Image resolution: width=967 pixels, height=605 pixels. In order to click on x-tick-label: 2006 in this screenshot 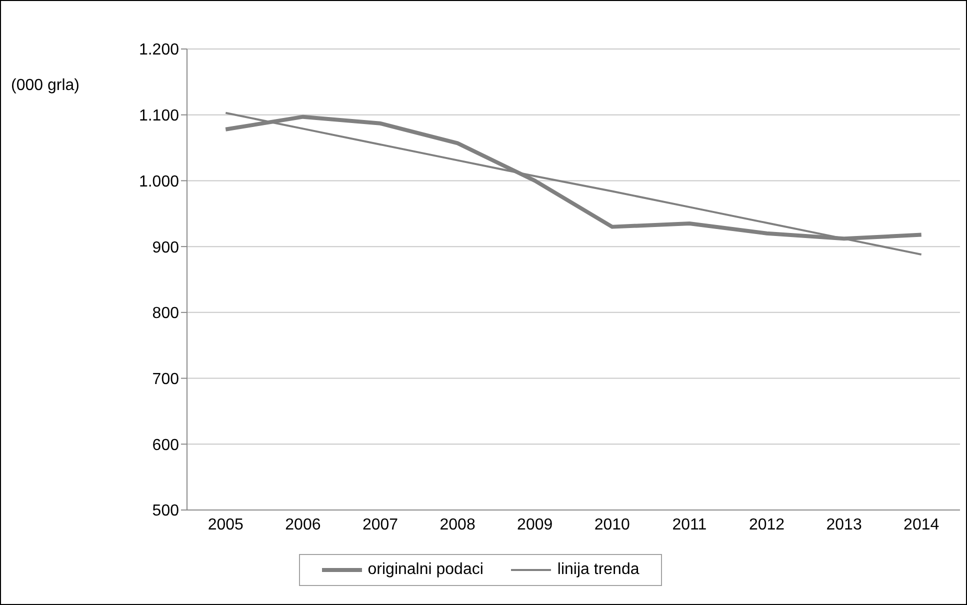, I will do `click(303, 525)`.